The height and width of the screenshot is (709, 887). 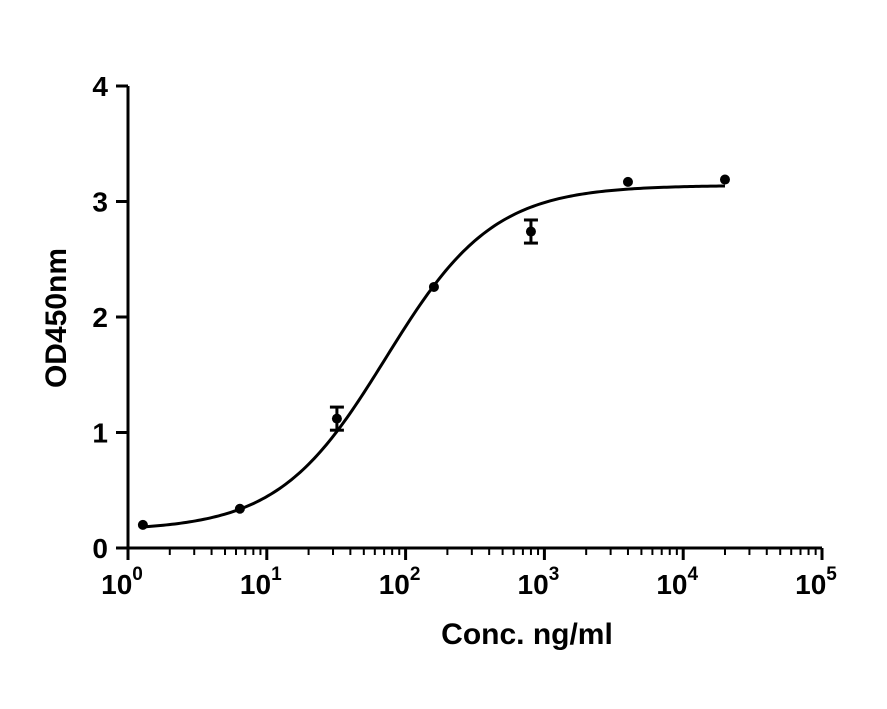 What do you see at coordinates (469, 574) in the screenshot?
I see `x-axis-ticks: 10⁰ 10¹ 10² 10³ 10⁴ 10⁵` at bounding box center [469, 574].